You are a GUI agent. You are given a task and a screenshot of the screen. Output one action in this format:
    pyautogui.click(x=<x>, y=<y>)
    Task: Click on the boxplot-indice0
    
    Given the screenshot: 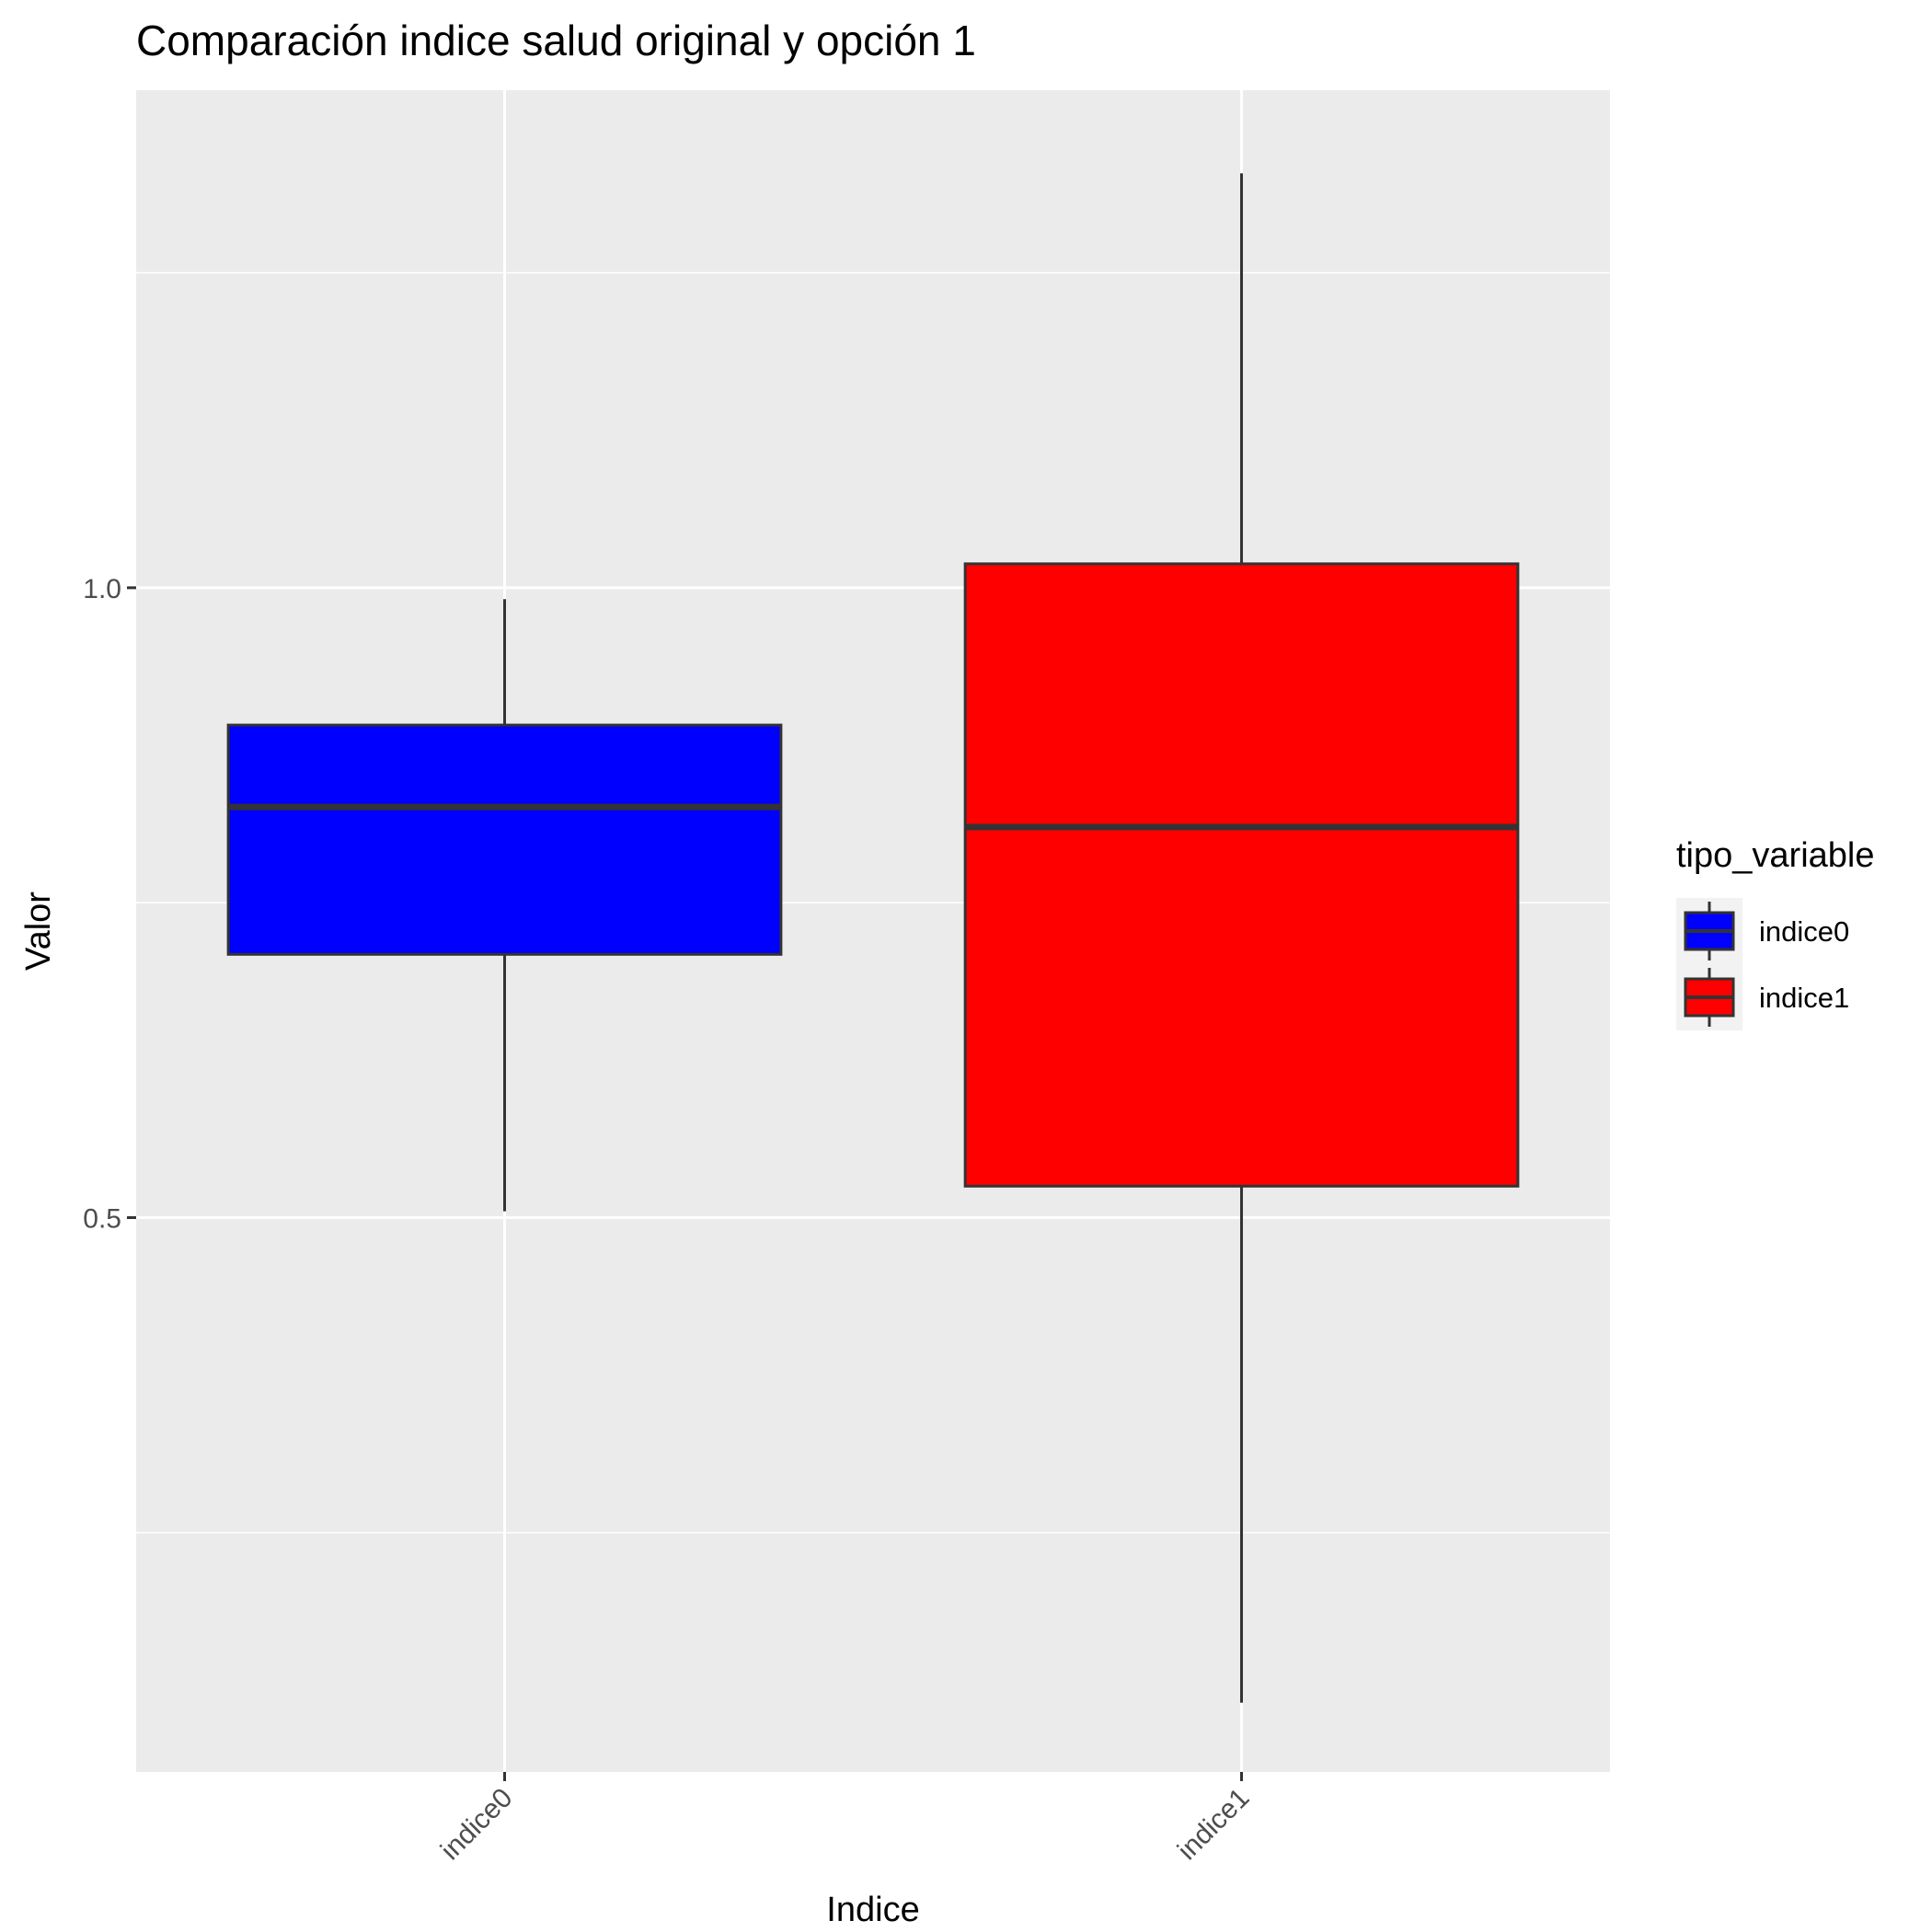 What is the action you would take?
    pyautogui.click(x=504, y=905)
    